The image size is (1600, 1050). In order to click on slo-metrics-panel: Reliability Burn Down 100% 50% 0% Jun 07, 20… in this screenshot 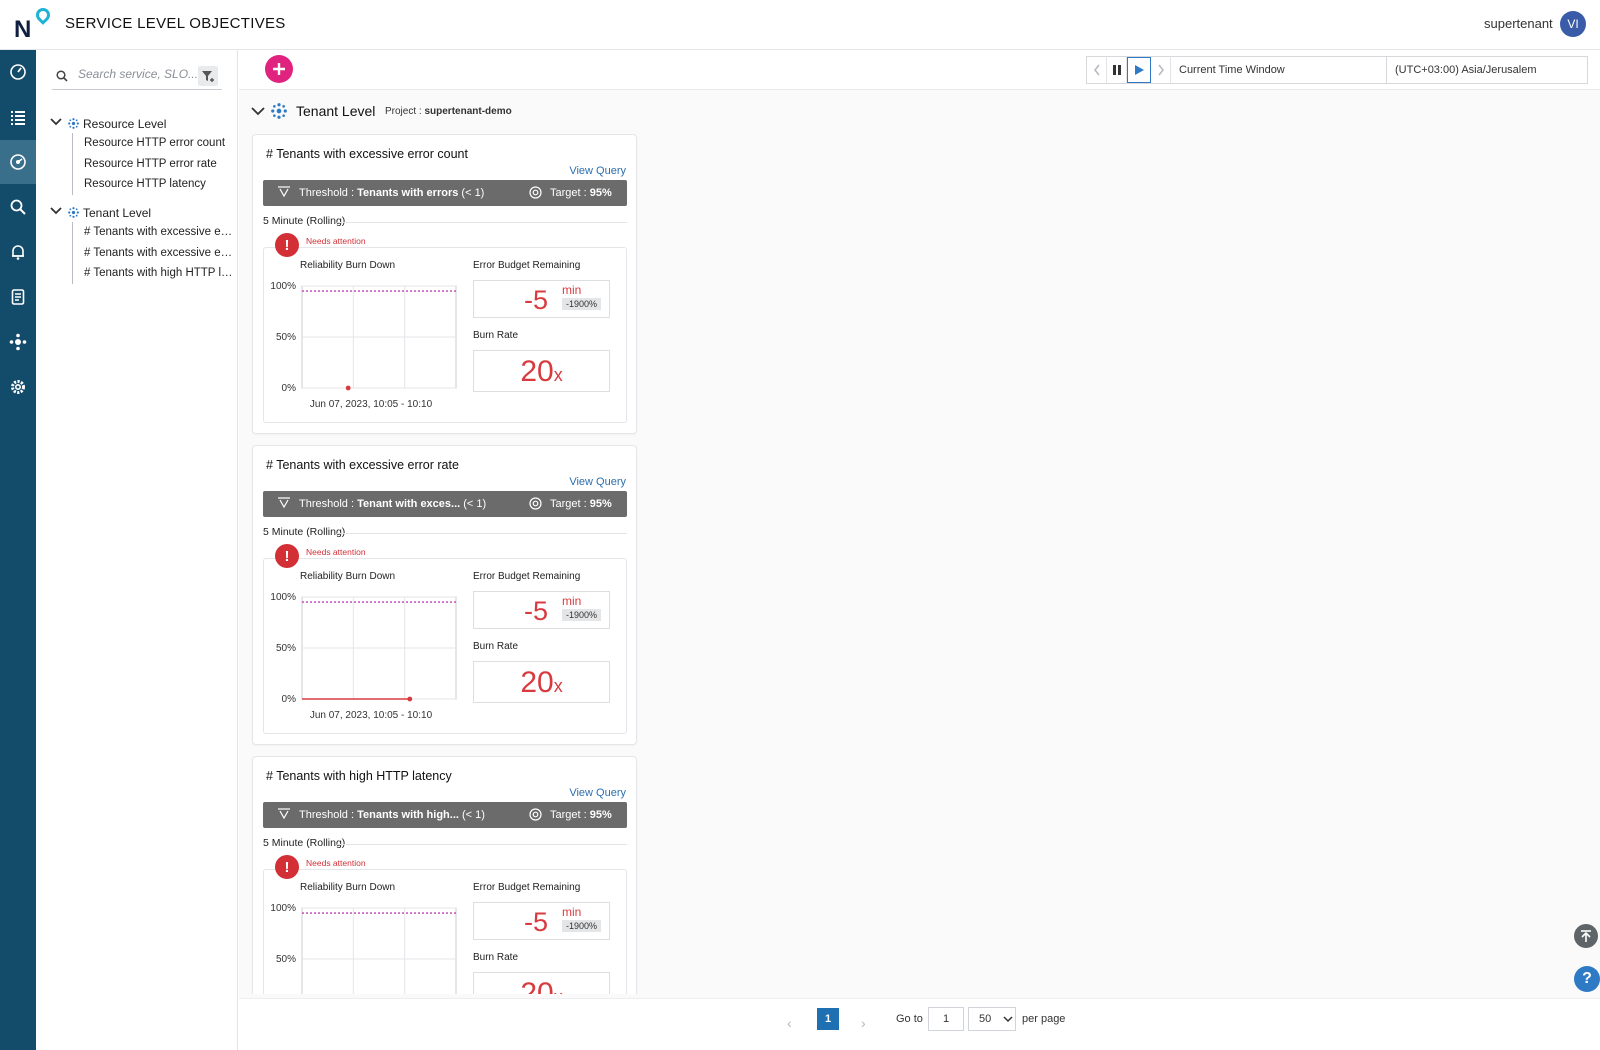, I will do `click(445, 646)`.